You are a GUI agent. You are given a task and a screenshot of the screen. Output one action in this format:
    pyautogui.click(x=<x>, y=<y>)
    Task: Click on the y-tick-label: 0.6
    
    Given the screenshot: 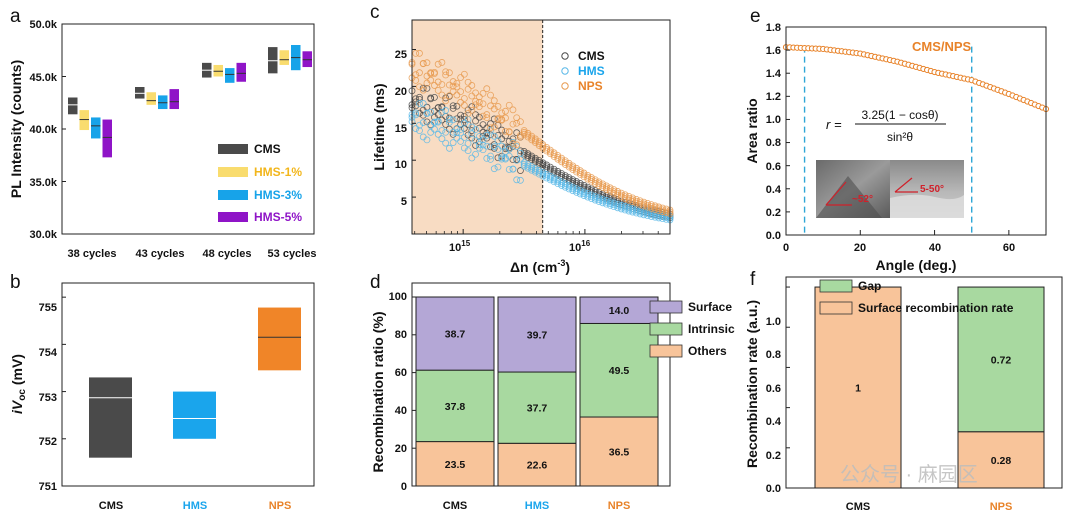 What is the action you would take?
    pyautogui.click(x=773, y=389)
    